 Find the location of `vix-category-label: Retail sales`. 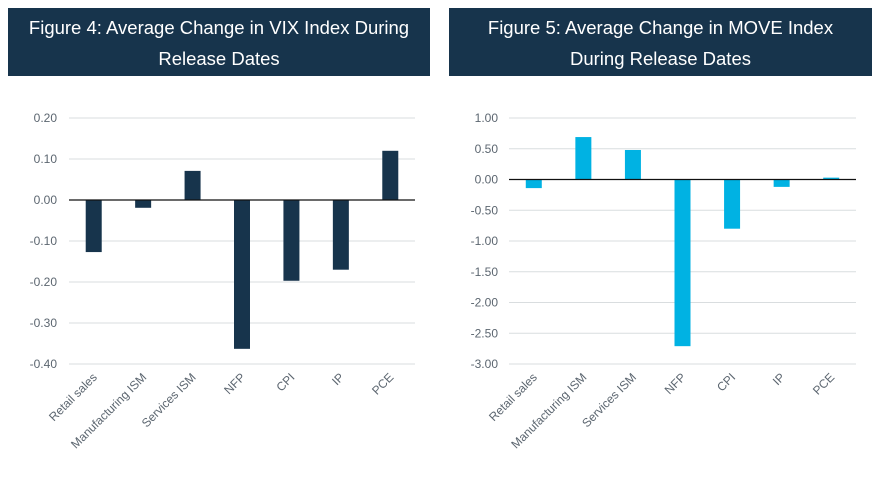

vix-category-label: Retail sales is located at coordinates (73, 397).